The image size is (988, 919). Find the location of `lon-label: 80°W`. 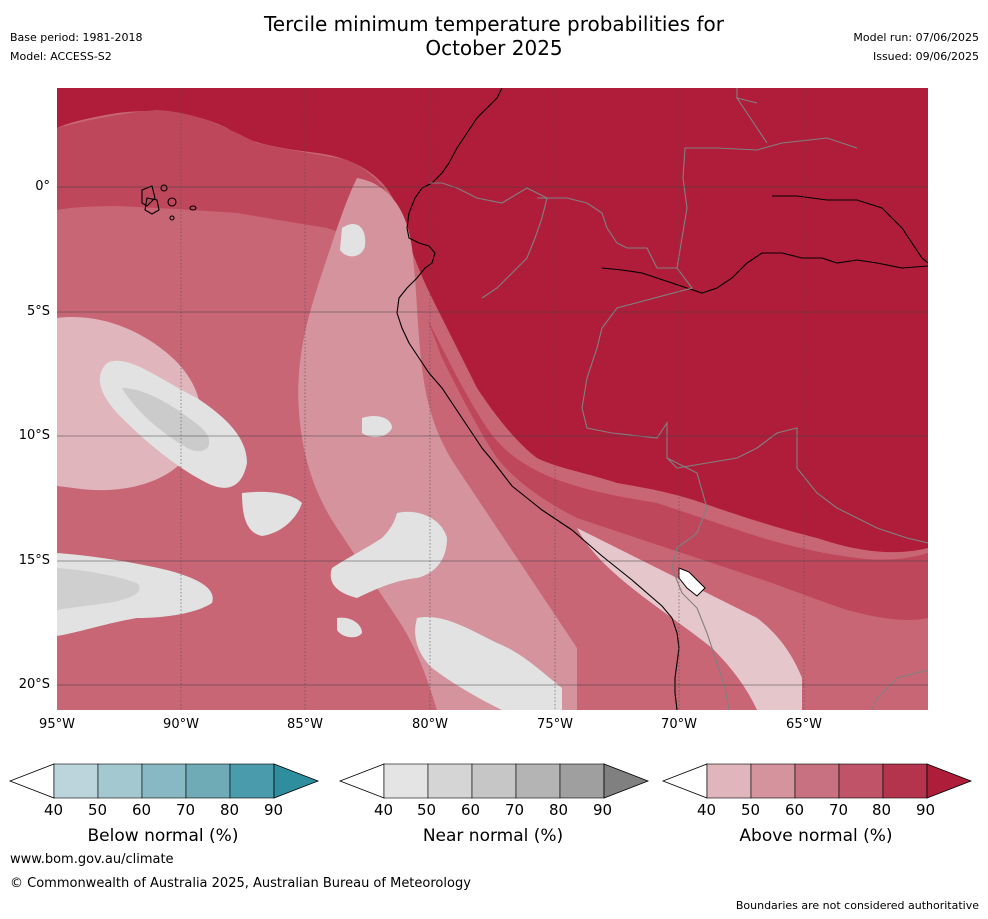

lon-label: 80°W is located at coordinates (430, 724).